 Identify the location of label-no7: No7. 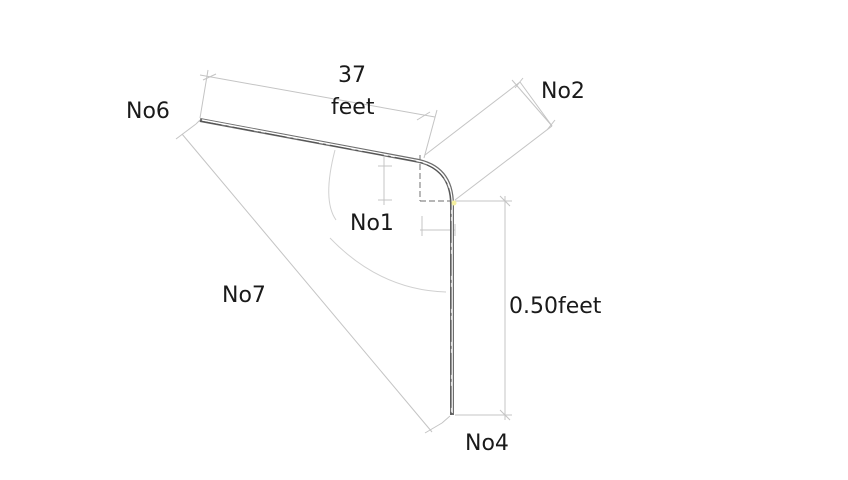
(244, 295).